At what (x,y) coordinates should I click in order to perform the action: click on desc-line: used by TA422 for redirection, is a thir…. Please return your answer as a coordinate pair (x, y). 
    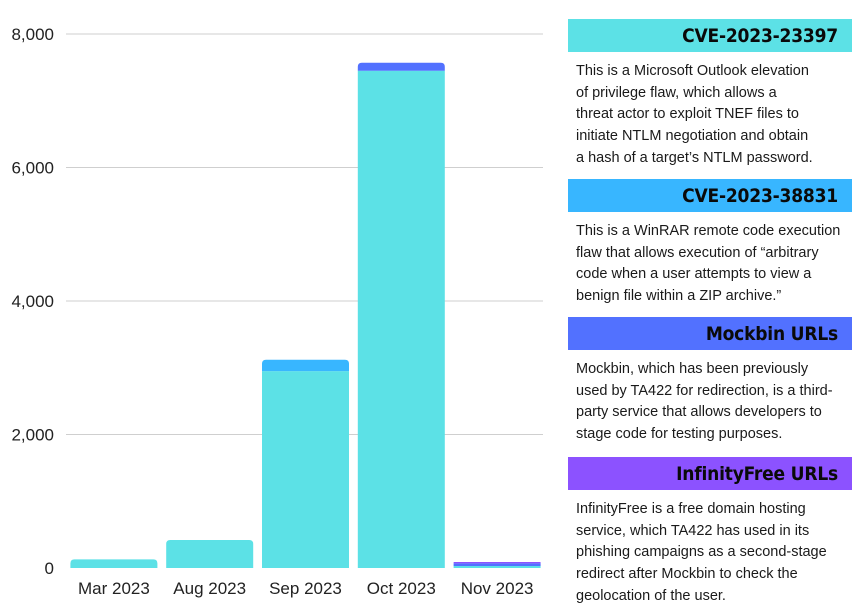
    Looking at the image, I should click on (704, 390).